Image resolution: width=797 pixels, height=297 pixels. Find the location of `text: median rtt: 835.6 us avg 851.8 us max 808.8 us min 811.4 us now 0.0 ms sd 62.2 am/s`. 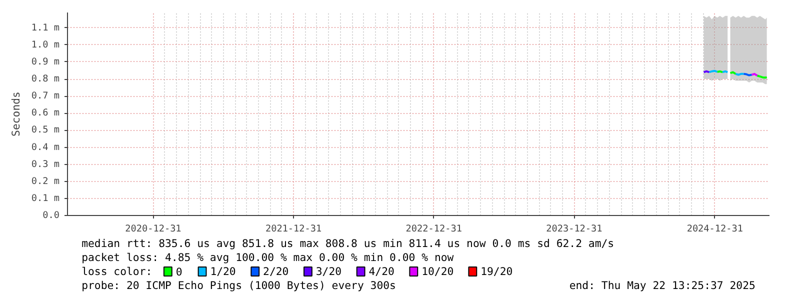

text: median rtt: 835.6 us avg 851.8 us max 808.8 us min 811.4 us now 0.0 ms sd 62.2 am/s is located at coordinates (348, 243).